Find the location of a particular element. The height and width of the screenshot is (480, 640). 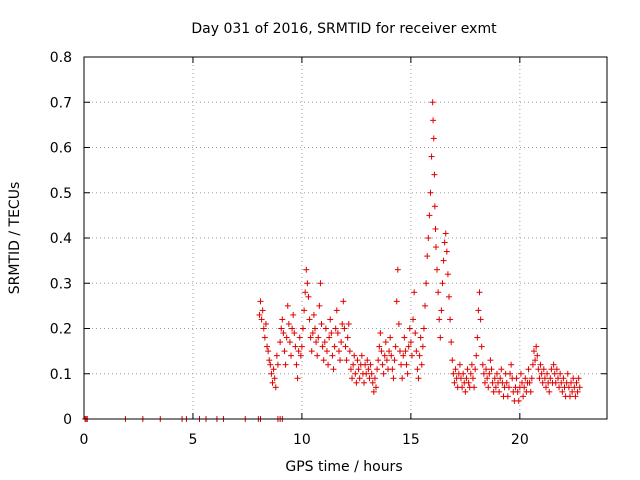

y-tick-label: 0.6 is located at coordinates (61, 149).